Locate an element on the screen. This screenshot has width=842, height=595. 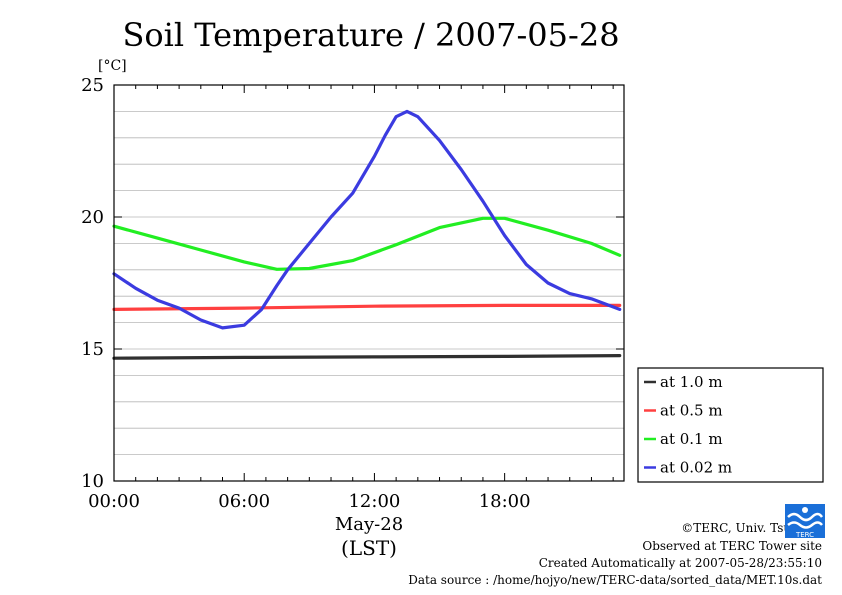
logo-text: TERC is located at coordinates (804, 535).